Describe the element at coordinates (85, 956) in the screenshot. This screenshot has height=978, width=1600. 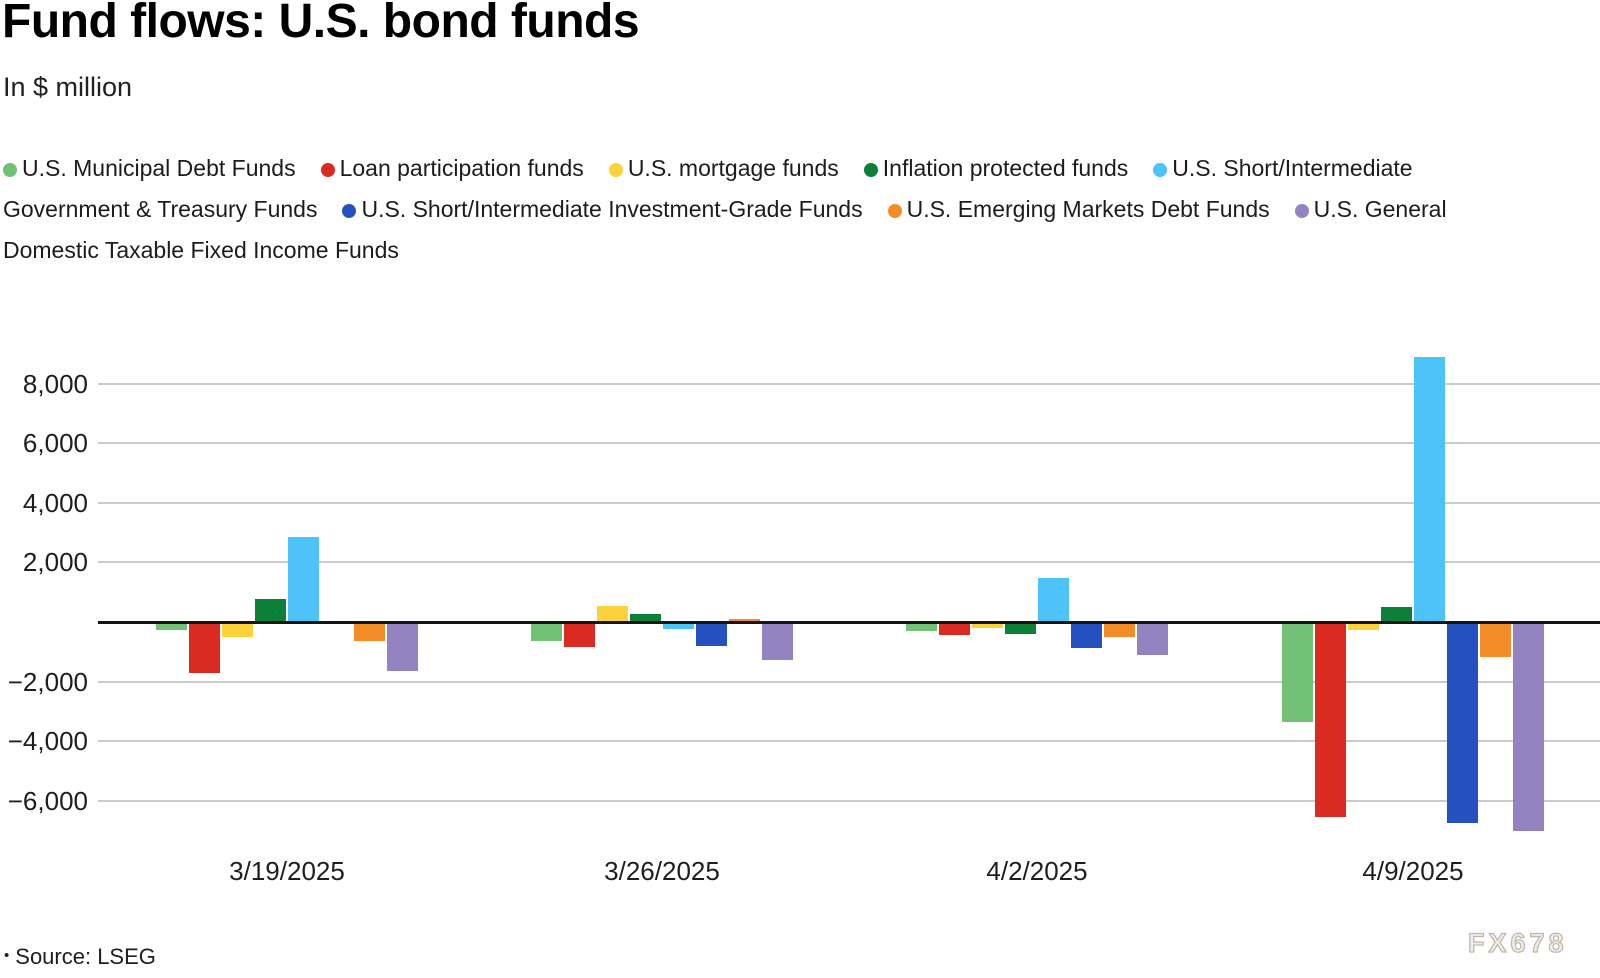
I see `source-label: Source: LSEG` at that location.